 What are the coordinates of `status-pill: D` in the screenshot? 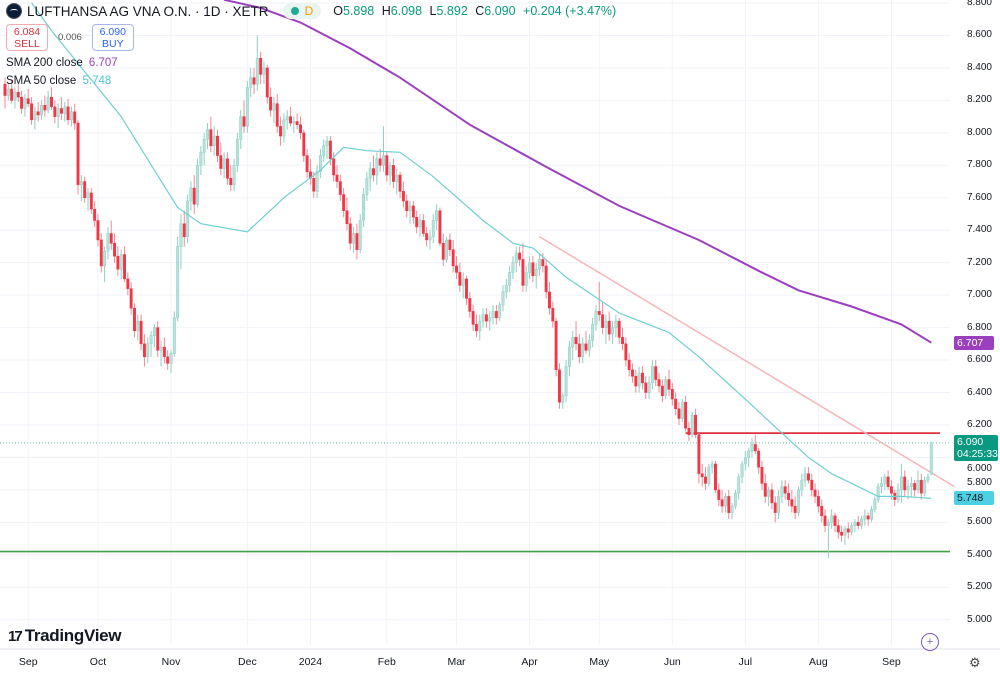 It's located at (302, 11).